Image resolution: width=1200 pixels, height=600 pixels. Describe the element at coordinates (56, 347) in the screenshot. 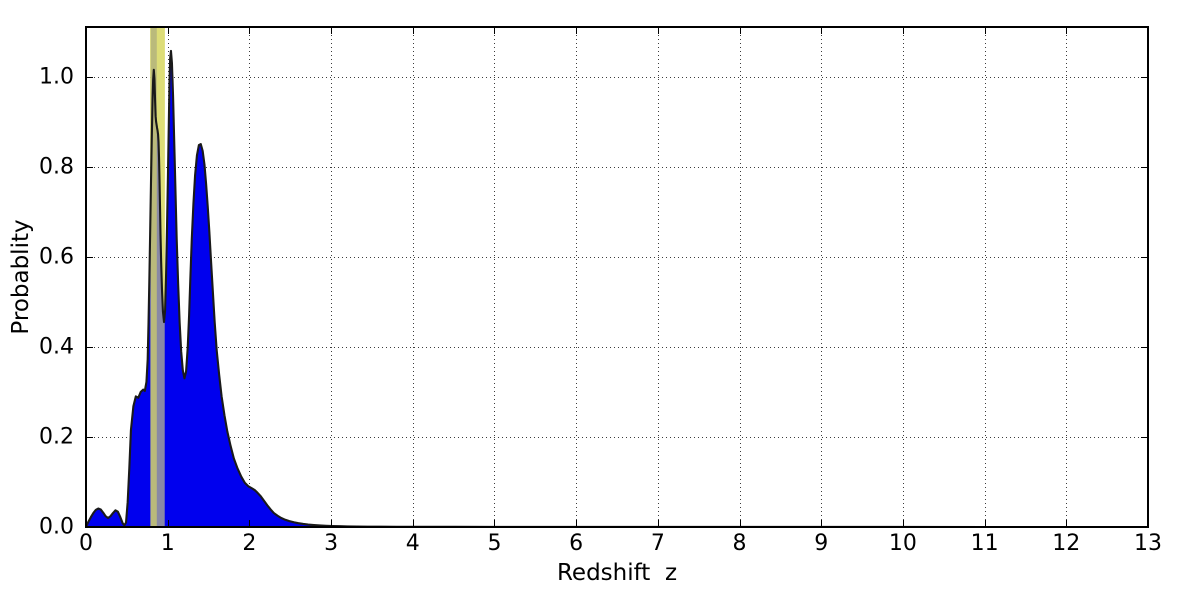

I see `y-tick-label: 0.4` at that location.